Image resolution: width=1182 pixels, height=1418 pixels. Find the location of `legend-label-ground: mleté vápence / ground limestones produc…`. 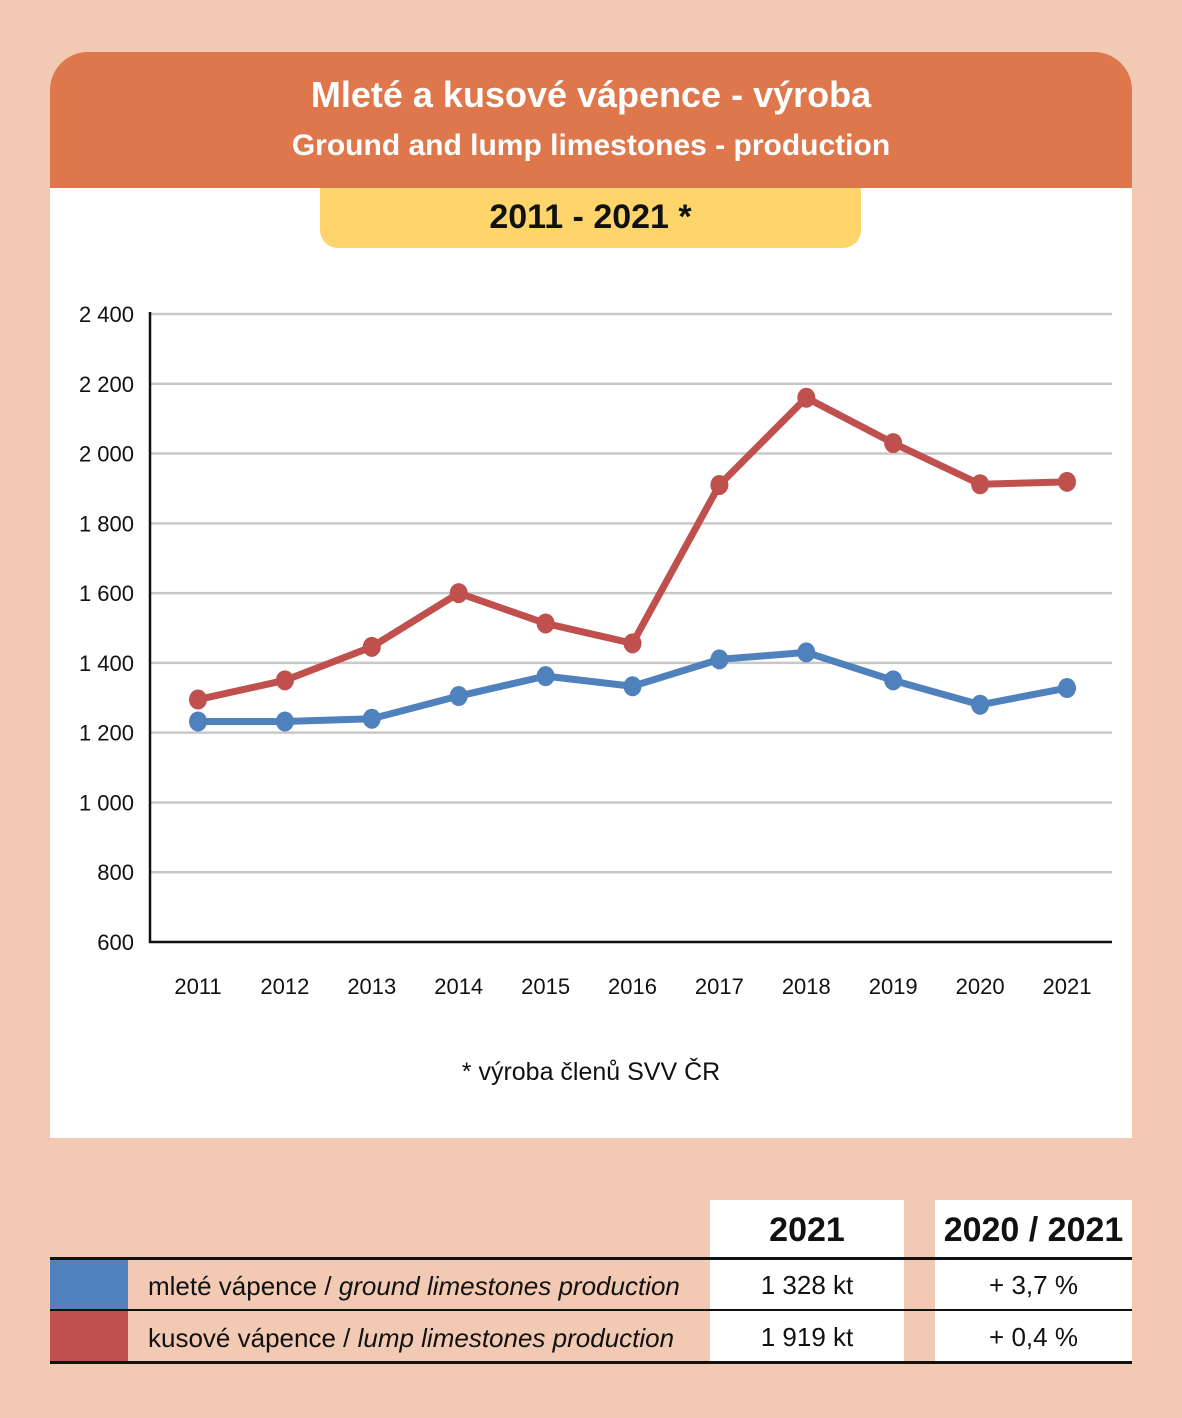

legend-label-ground: mleté vápence / ground limestones produc… is located at coordinates (414, 1286).